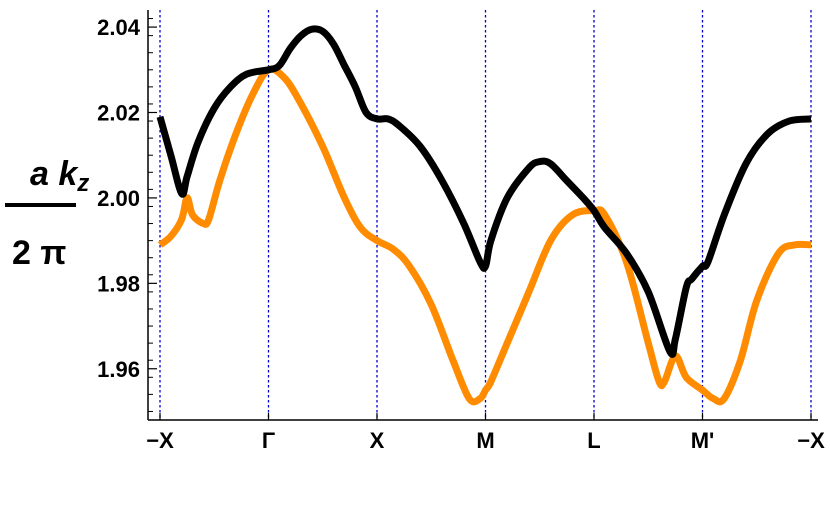  What do you see at coordinates (703, 440) in the screenshot?
I see `x-tick-label: M'` at bounding box center [703, 440].